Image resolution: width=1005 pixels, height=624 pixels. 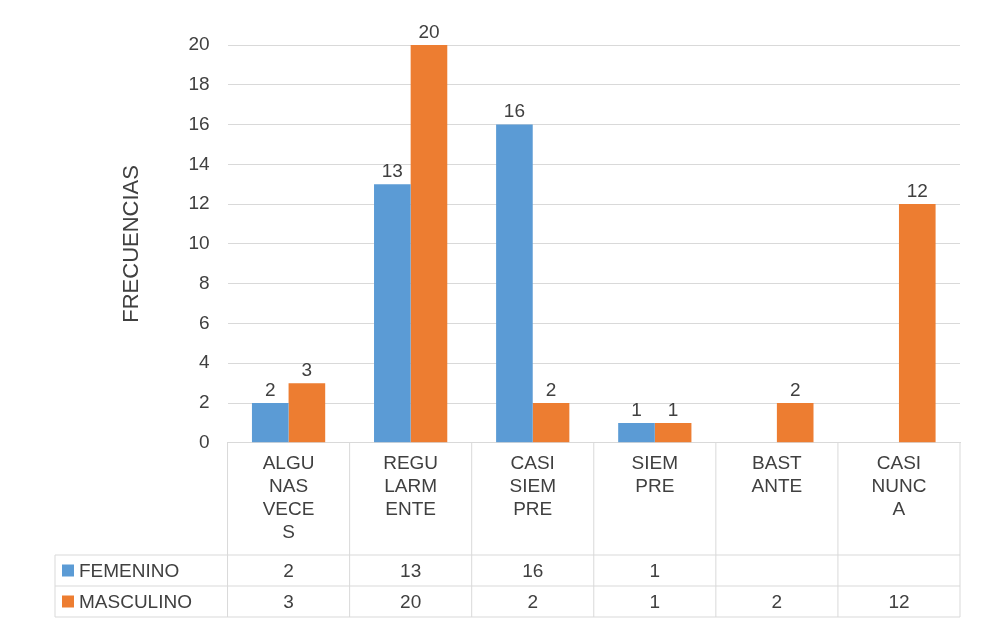 I want to click on data-label: 3, so click(x=288, y=601).